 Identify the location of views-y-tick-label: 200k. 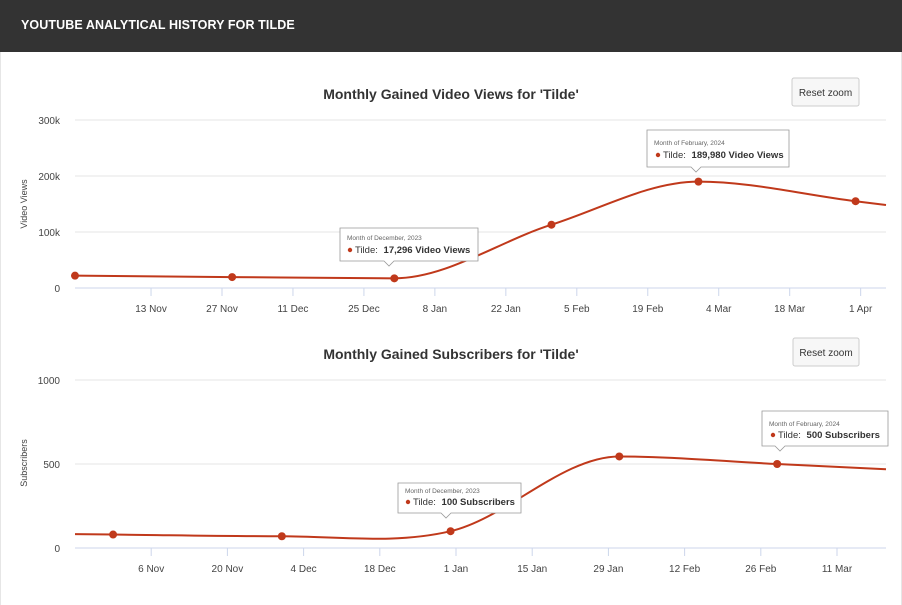
(49, 177).